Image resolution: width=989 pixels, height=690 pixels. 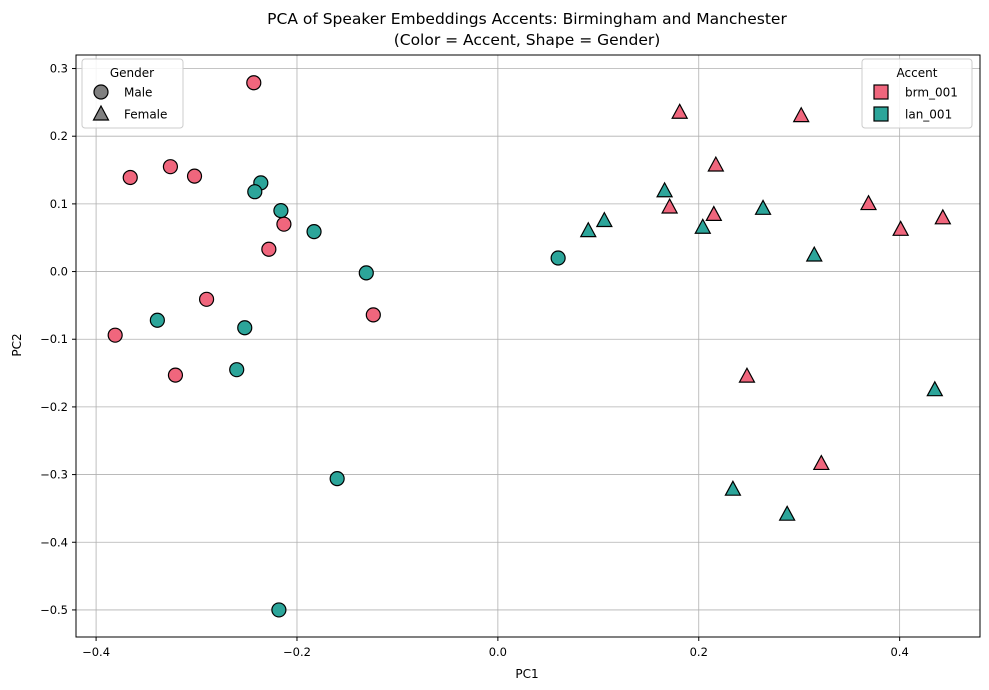 What do you see at coordinates (54, 610) in the screenshot?
I see `y-tick-label: −0.5` at bounding box center [54, 610].